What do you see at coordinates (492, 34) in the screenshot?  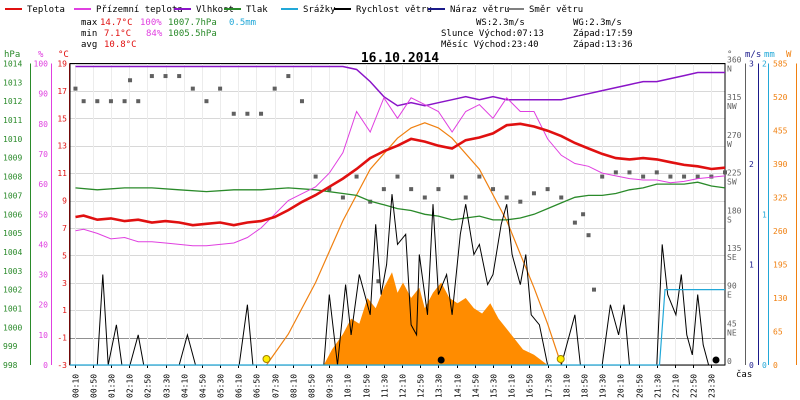 I see `stats-sun: Slunce Východ:07:13` at bounding box center [492, 34].